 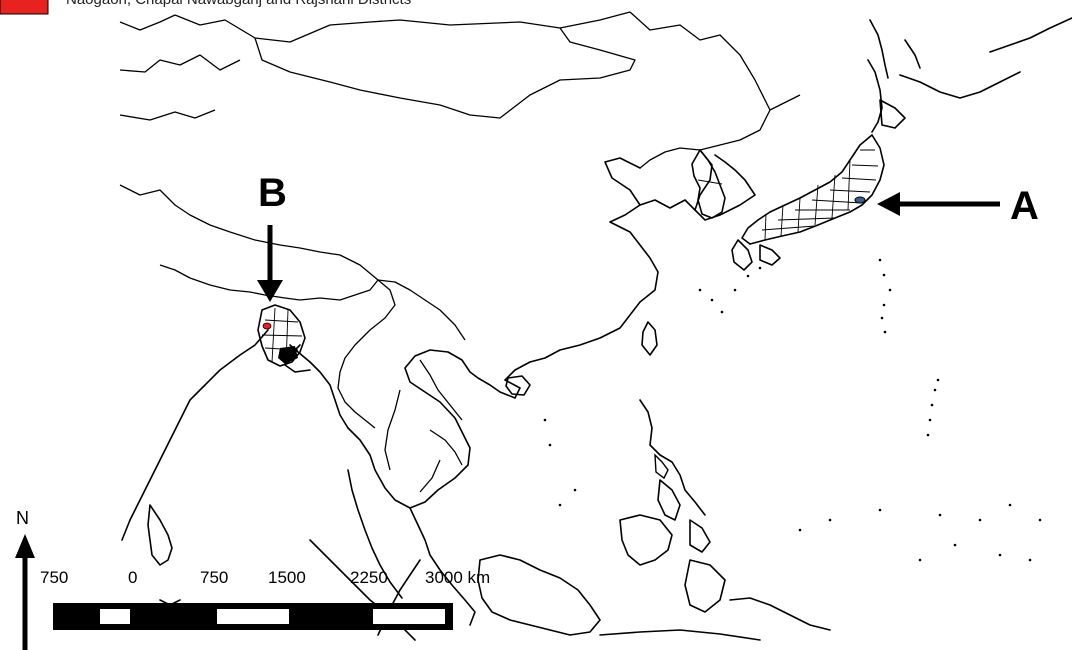 I want to click on korea, so click(x=708, y=184).